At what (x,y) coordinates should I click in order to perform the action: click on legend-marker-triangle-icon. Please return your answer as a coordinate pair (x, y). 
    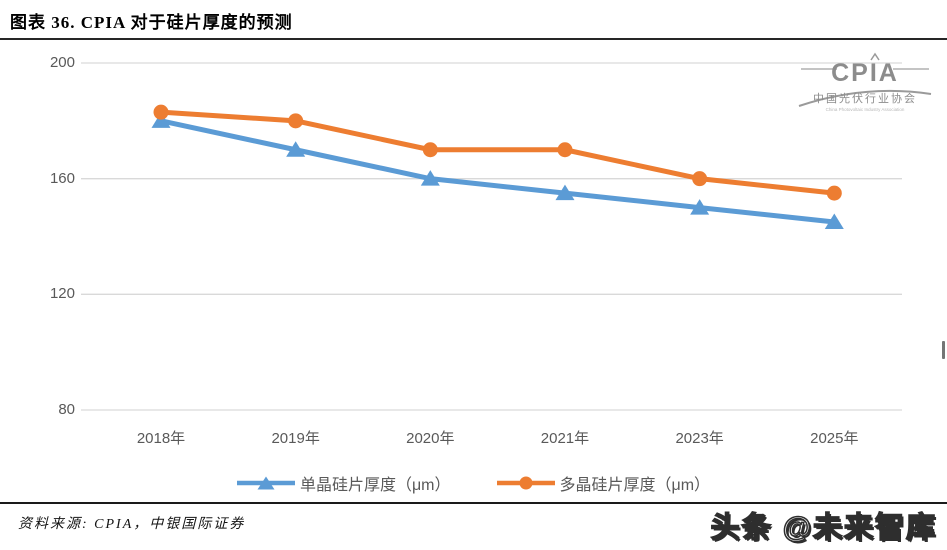
    Looking at the image, I should click on (265, 483).